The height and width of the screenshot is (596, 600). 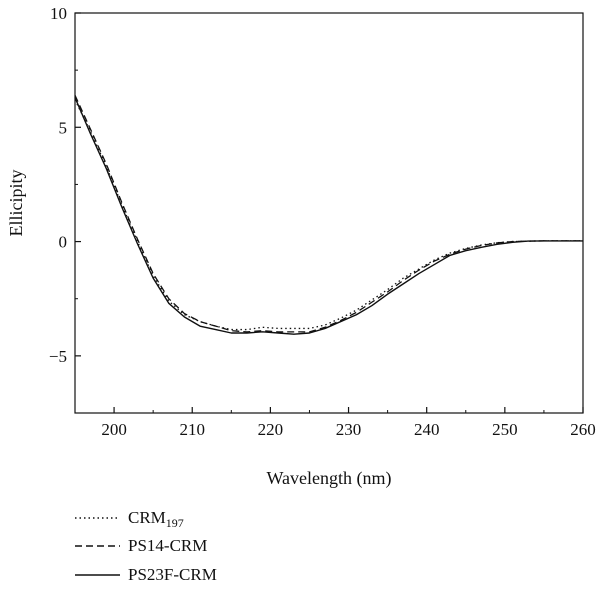 I want to click on y-tick-label: −5, so click(x=58, y=356).